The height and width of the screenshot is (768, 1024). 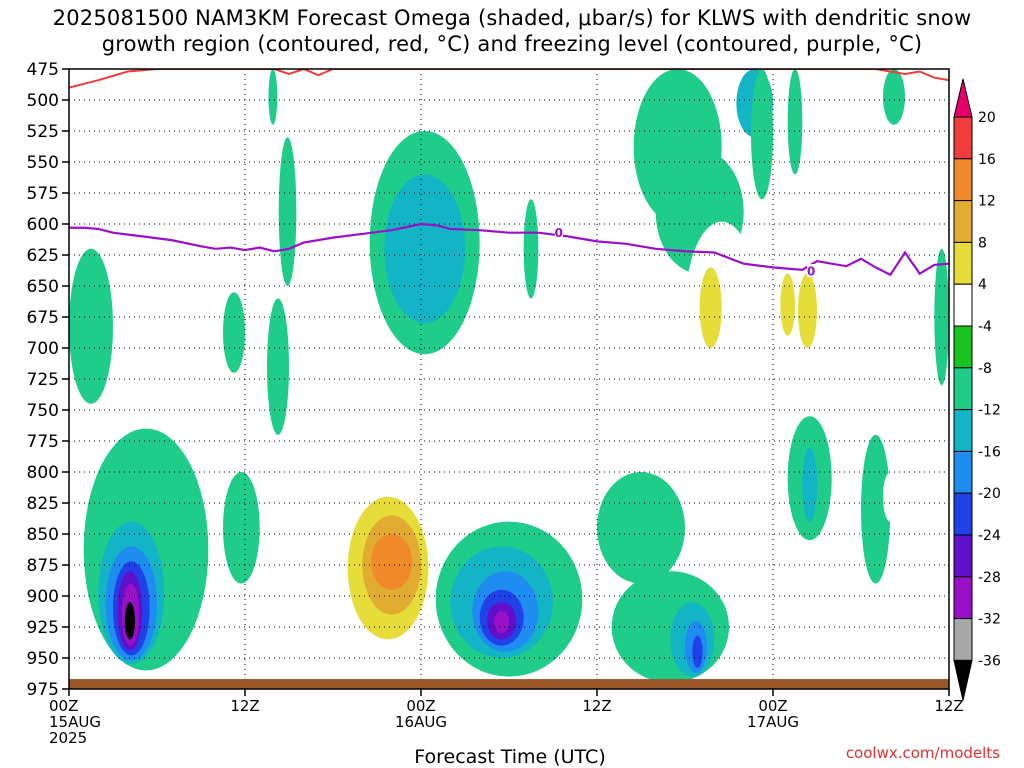 I want to click on y-tick-label-9: 700, so click(x=43, y=349).